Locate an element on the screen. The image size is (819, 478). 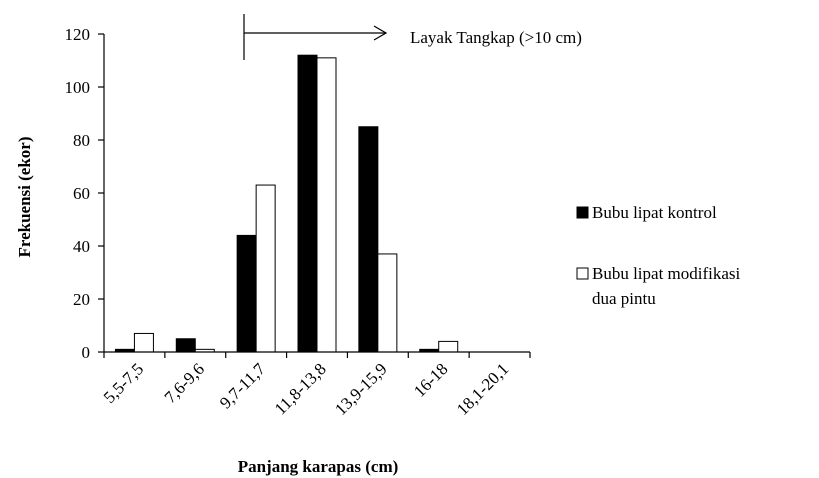
annotation: Layak Tangkap (>10 cm) is located at coordinates (412, 37).